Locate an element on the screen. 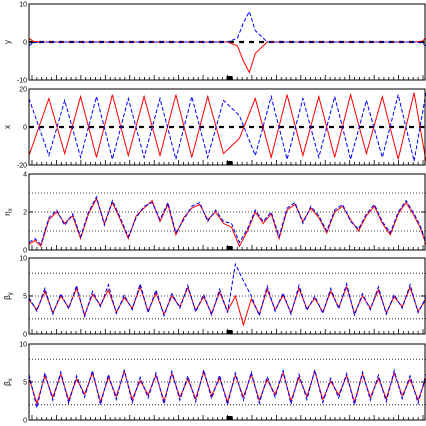 This screenshot has height=426, width=426. y-tick-label-0-0: -10 is located at coordinates (22, 81).